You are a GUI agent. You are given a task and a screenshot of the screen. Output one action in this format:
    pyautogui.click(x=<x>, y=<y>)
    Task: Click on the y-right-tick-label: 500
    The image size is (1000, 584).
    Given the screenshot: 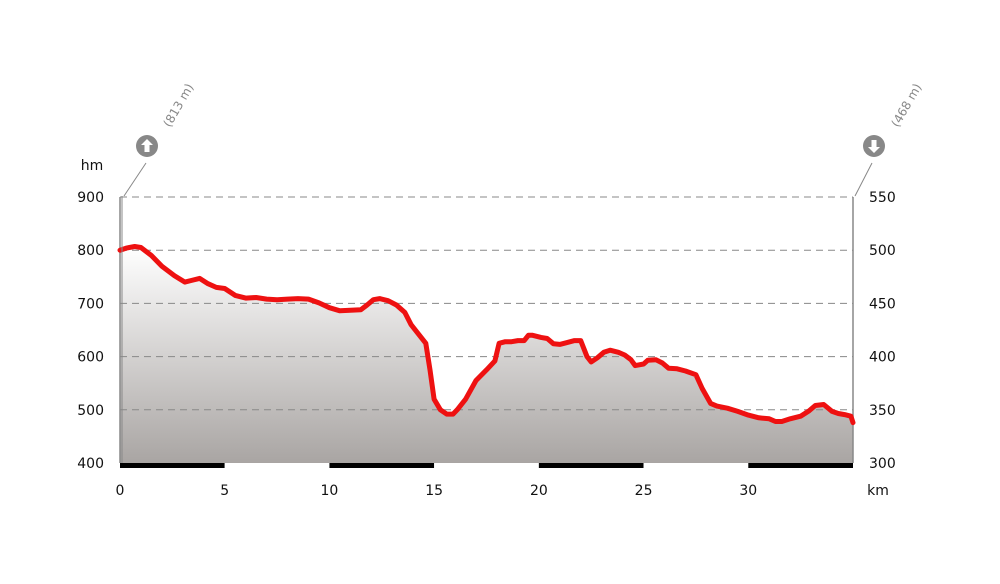 What is the action you would take?
    pyautogui.click(x=882, y=251)
    